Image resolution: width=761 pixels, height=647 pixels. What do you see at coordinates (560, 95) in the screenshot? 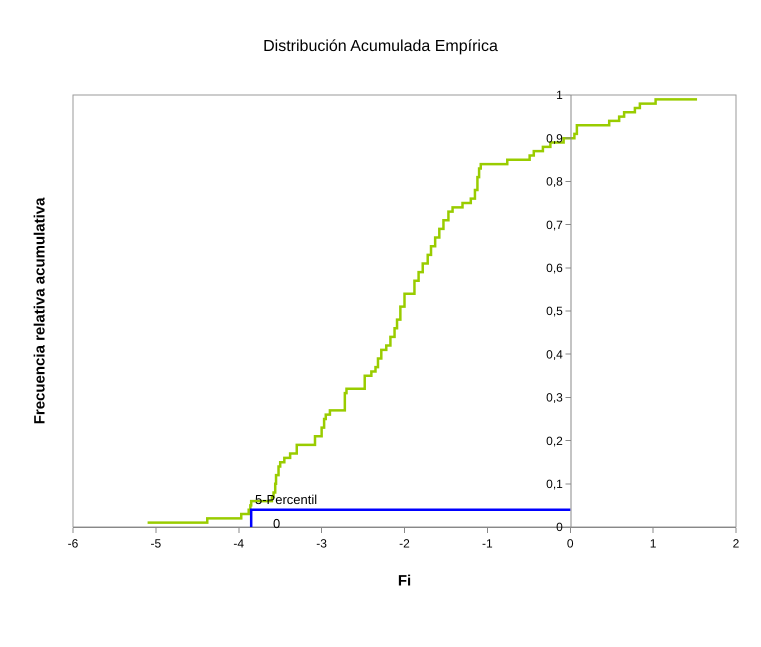
I see `y-tick-label: 1` at bounding box center [560, 95].